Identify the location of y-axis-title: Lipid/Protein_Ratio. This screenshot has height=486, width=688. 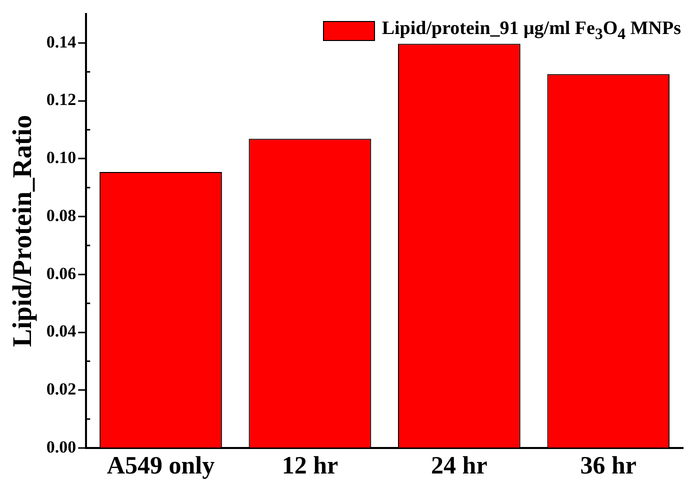
(22, 231).